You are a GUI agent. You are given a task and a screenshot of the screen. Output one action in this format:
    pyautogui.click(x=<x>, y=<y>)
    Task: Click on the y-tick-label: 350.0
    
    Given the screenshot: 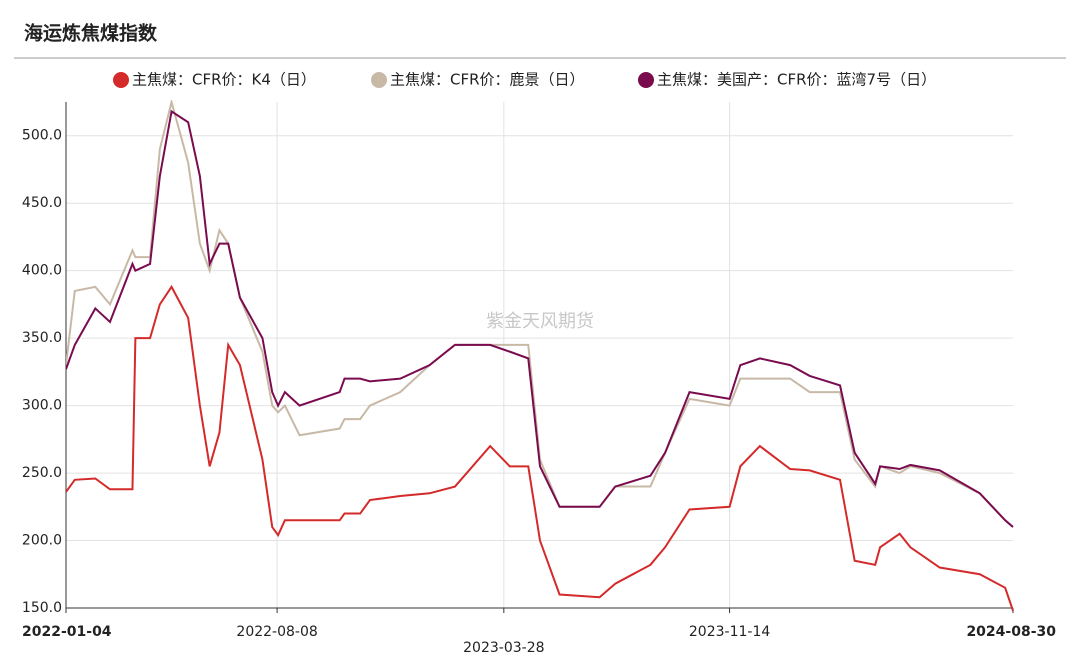 What is the action you would take?
    pyautogui.click(x=42, y=338)
    